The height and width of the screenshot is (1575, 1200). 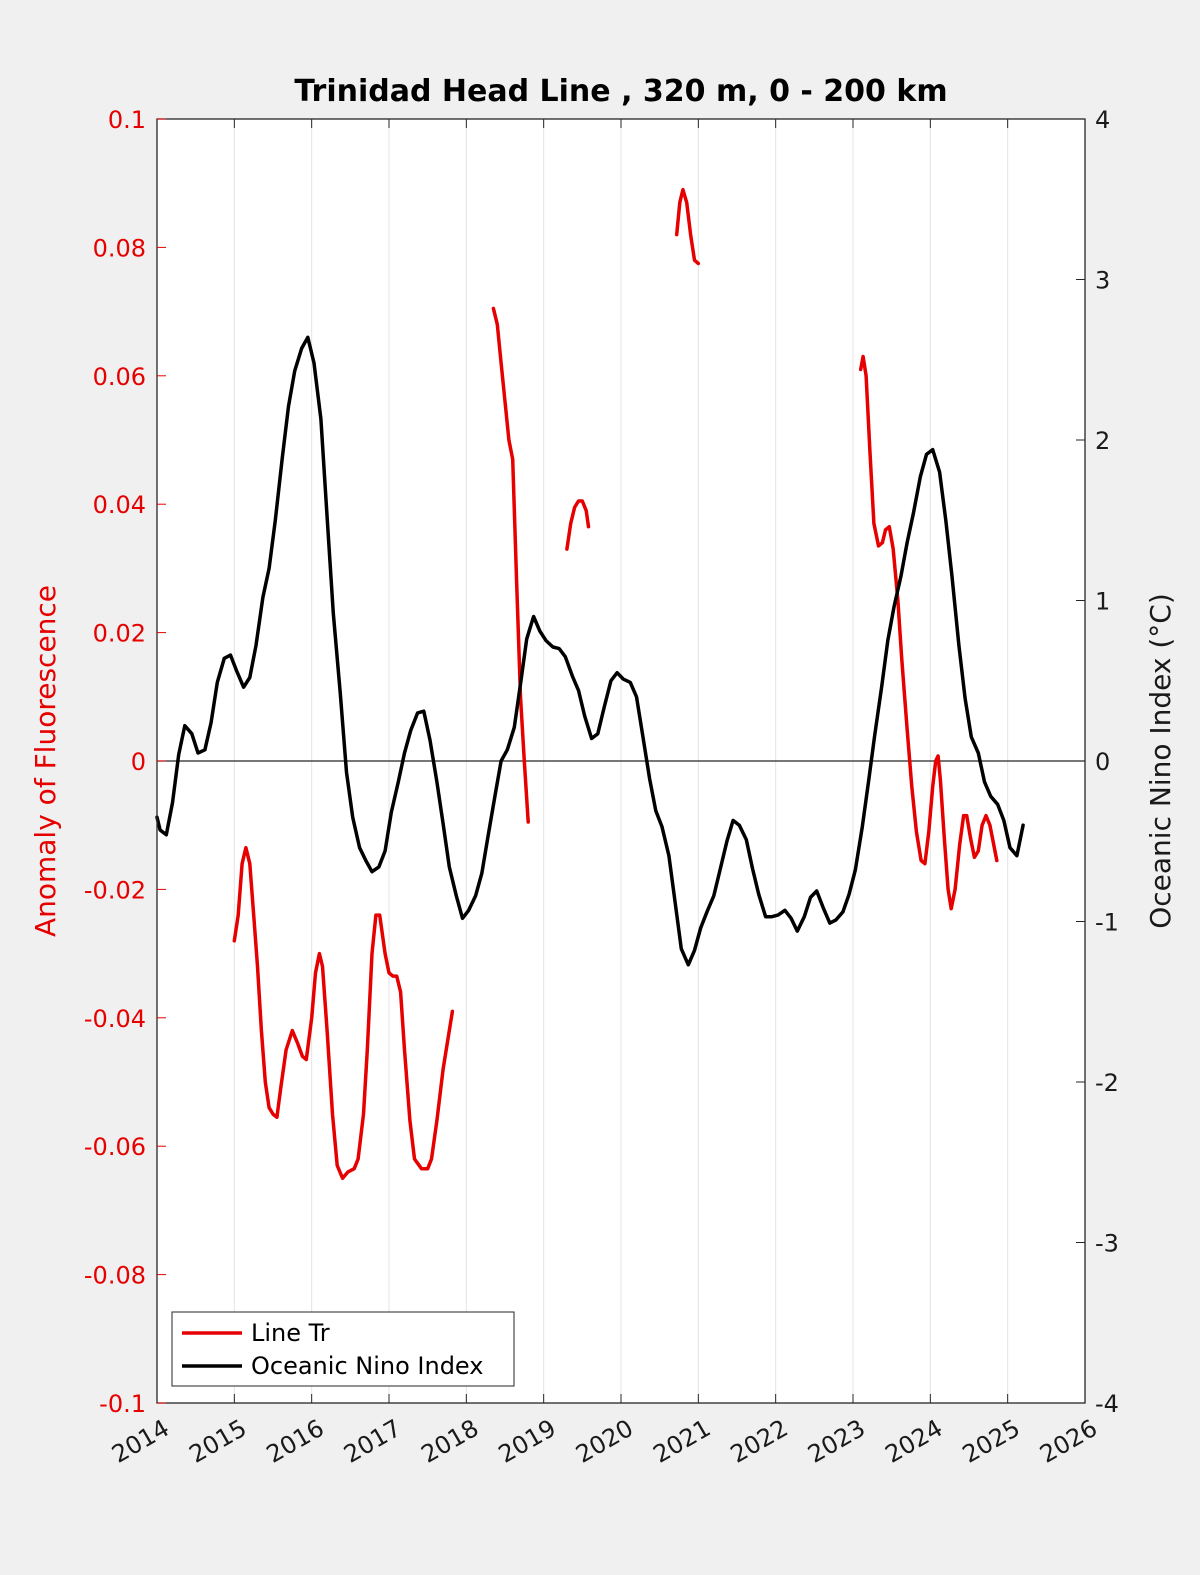 I want to click on x-tick-label: 2017, so click(x=372, y=1441).